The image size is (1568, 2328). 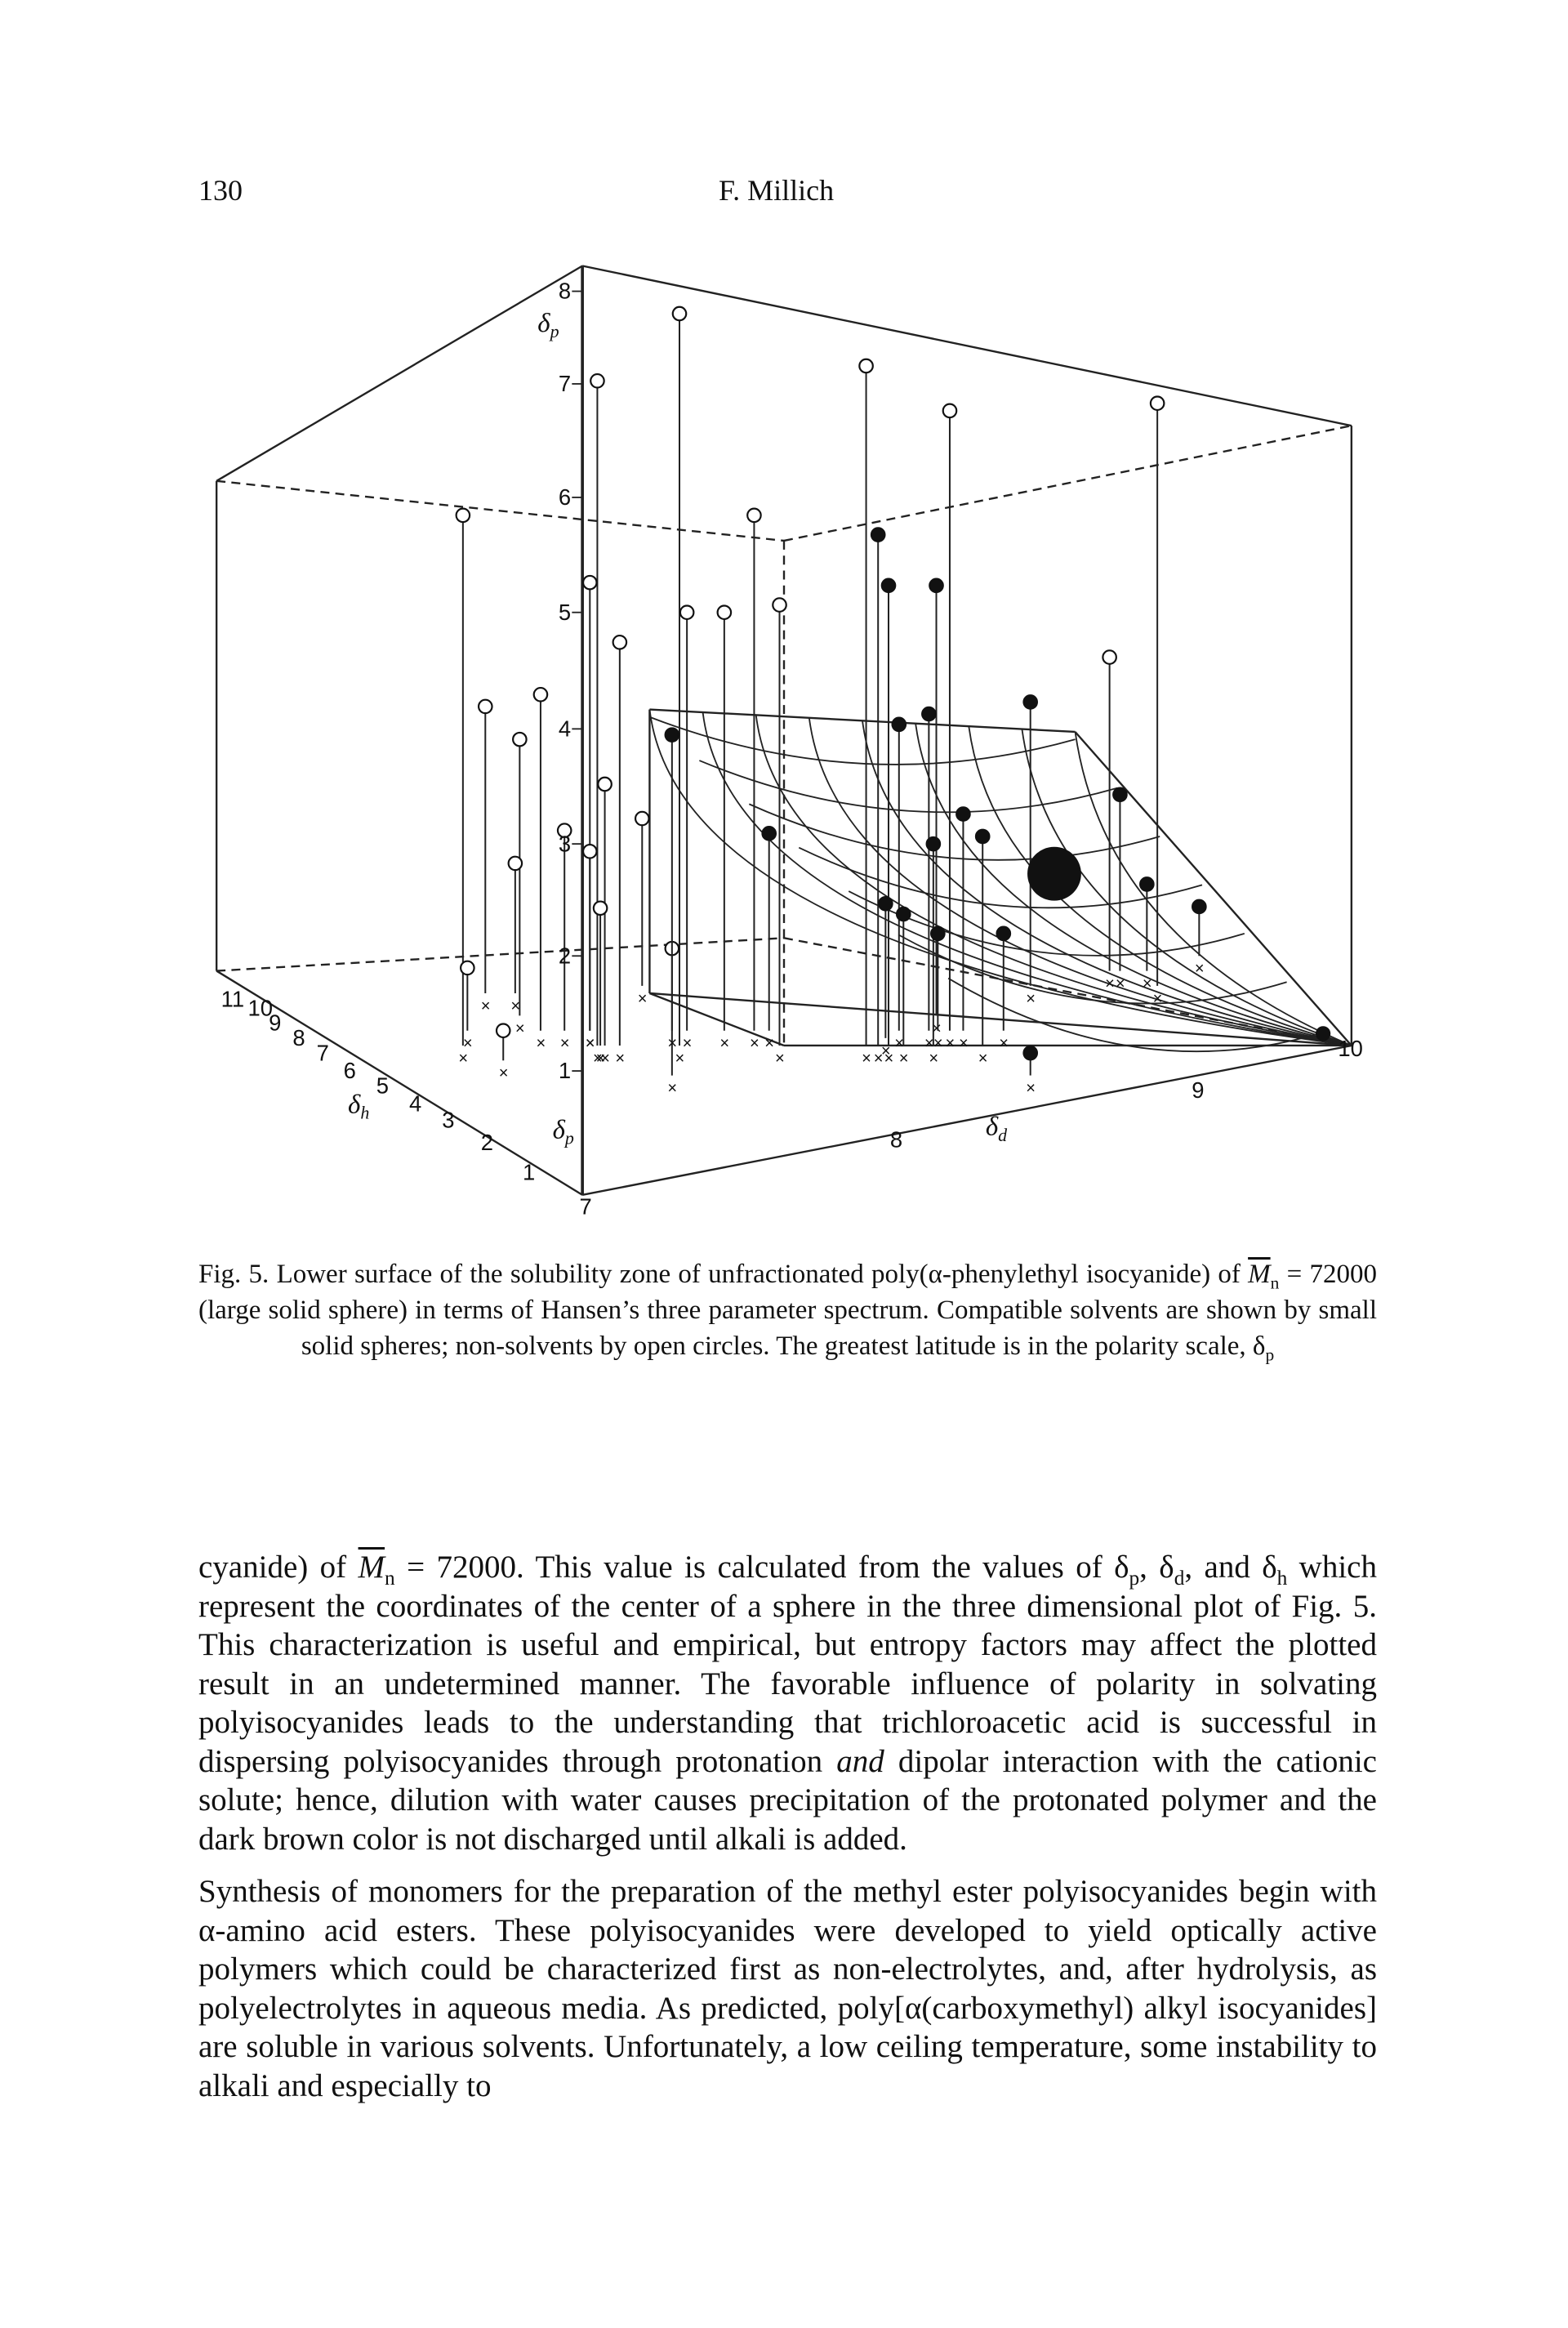 I want to click on dd-tick-label: 7, so click(x=585, y=1207).